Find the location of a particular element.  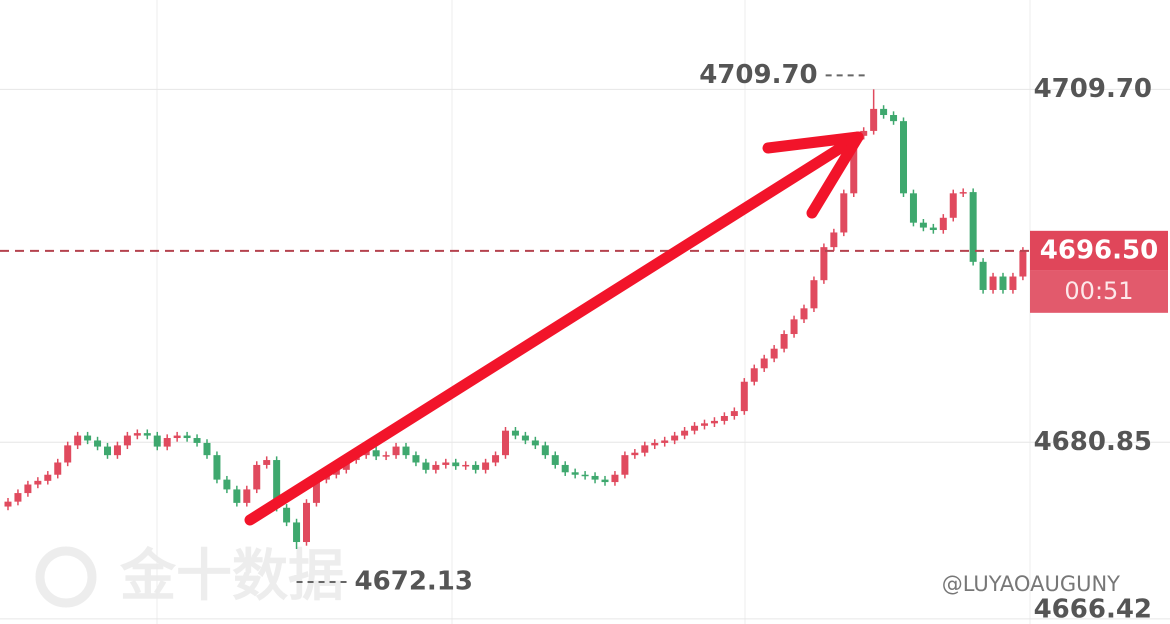

countdown-box is located at coordinates (1099, 291).